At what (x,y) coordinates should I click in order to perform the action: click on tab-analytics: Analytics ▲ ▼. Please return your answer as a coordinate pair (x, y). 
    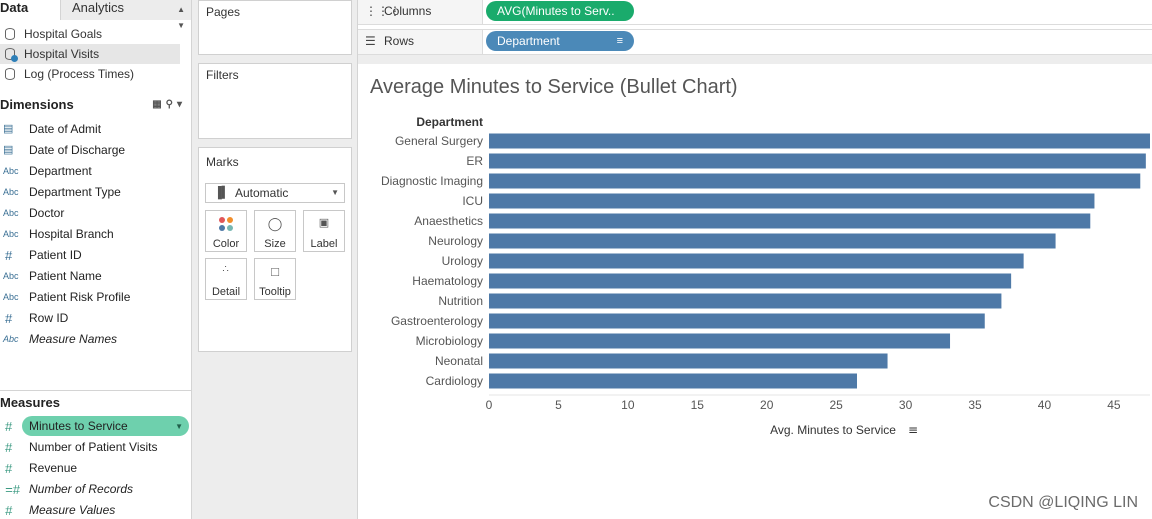
    Looking at the image, I should click on (125, 15).